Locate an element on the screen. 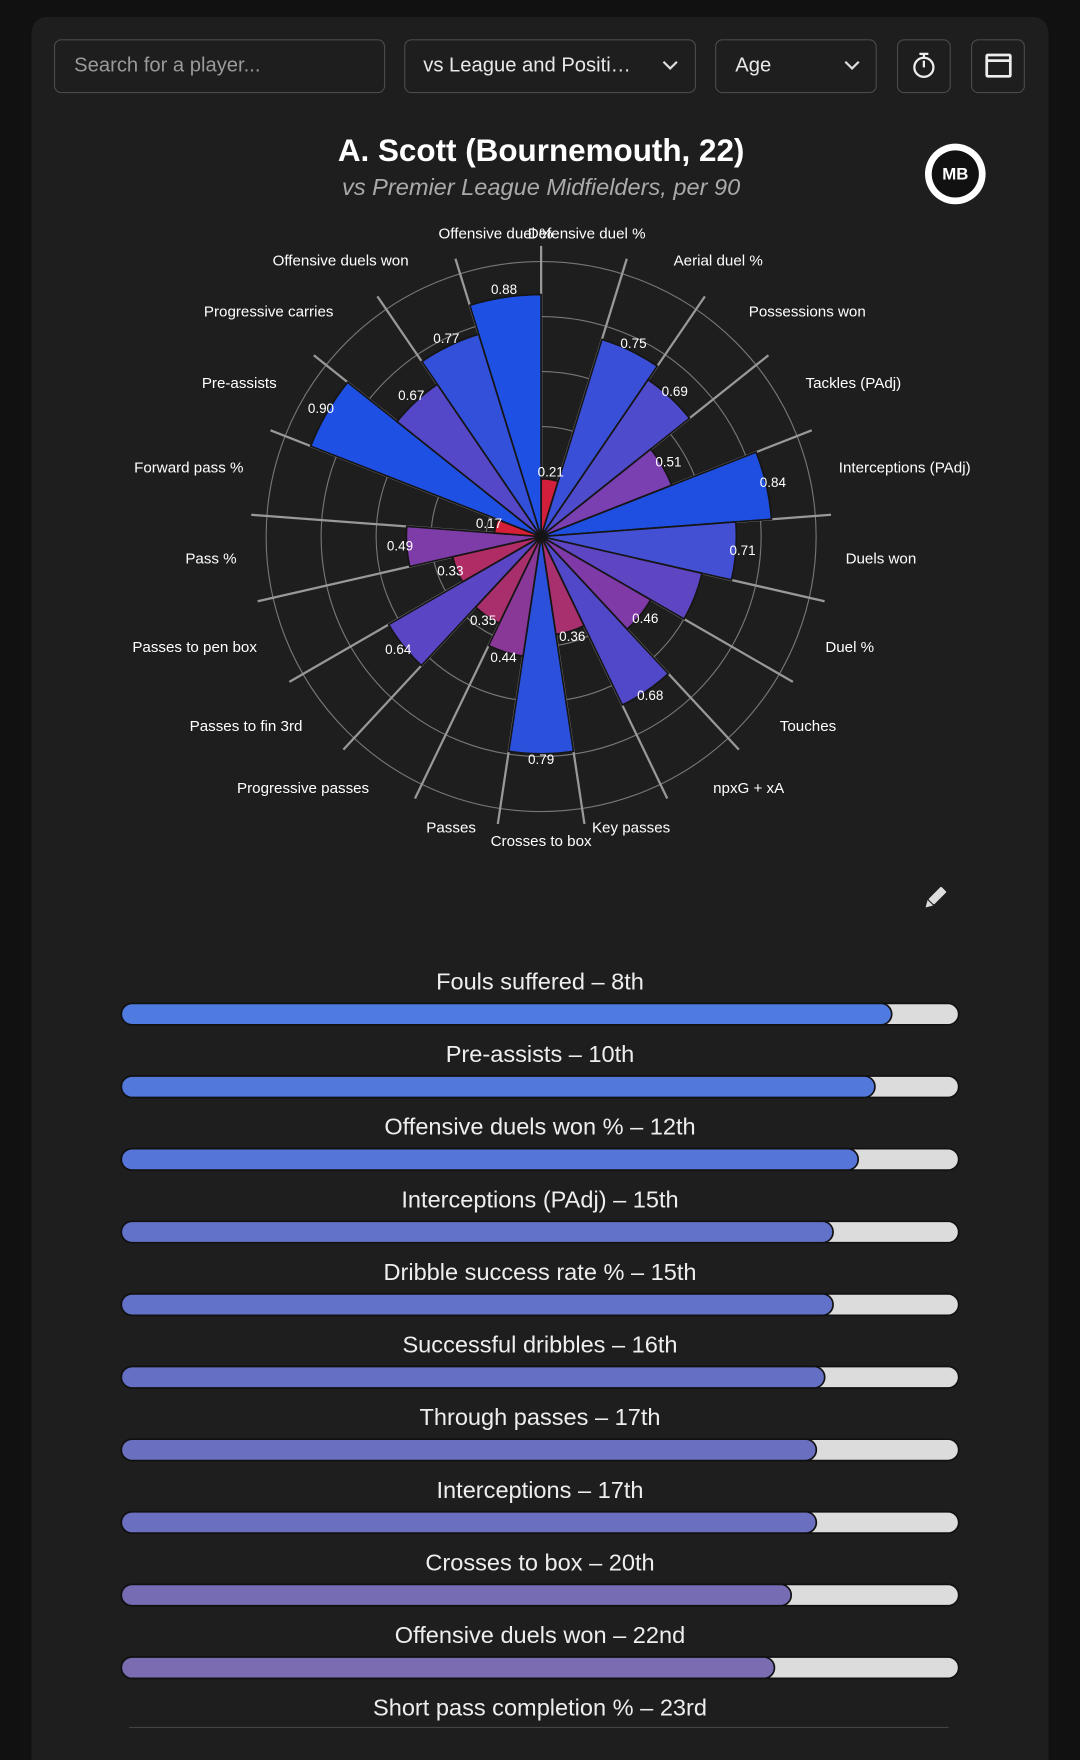  value-label: 0.35 is located at coordinates (483, 620).